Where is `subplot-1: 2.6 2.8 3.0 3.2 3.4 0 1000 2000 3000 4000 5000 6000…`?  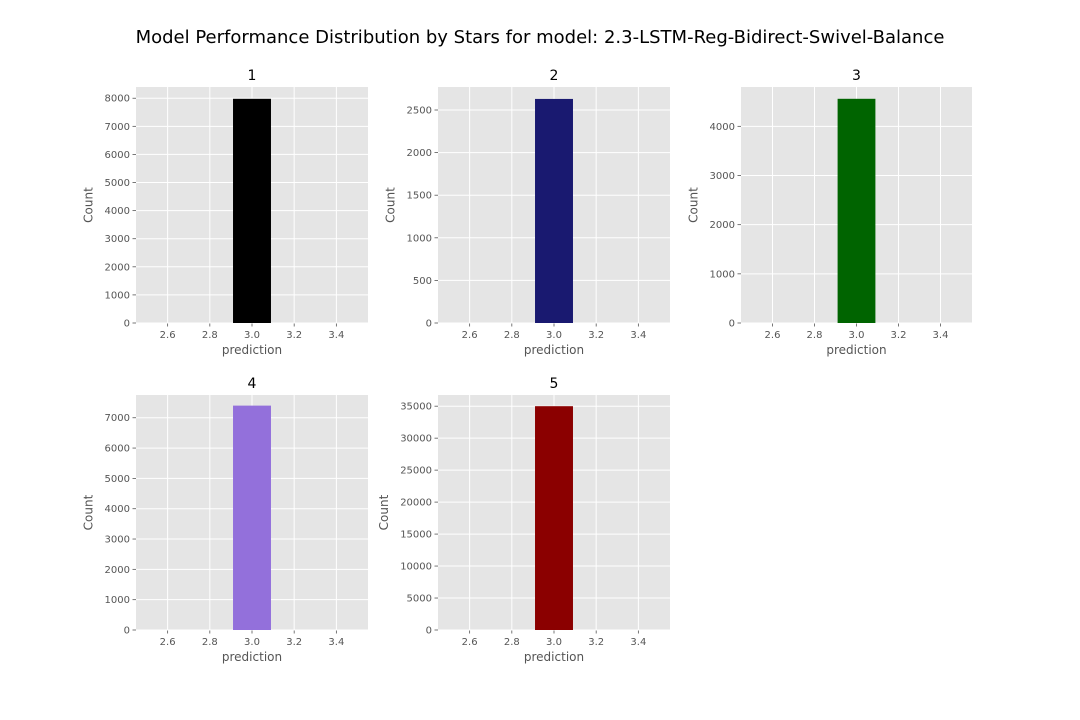 subplot-1: 2.6 2.8 3.0 3.2 3.4 0 1000 2000 3000 4000 5000 6000… is located at coordinates (224, 212).